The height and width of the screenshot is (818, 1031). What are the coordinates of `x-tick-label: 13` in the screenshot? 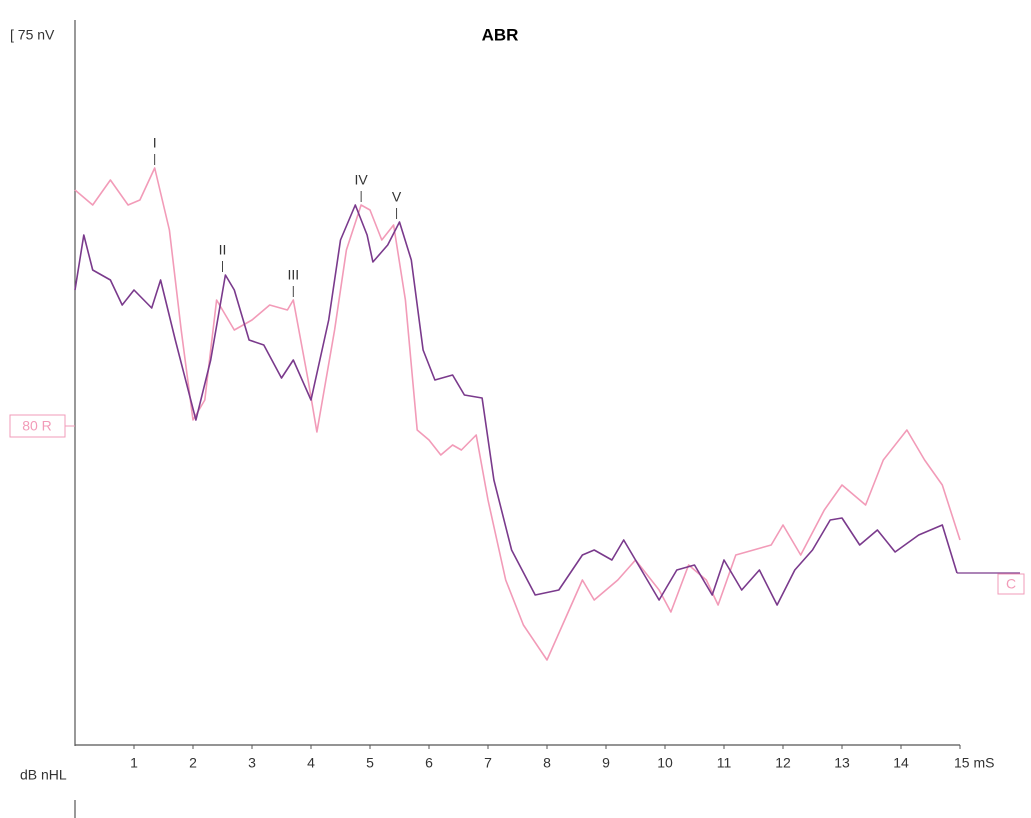 It's located at (842, 763).